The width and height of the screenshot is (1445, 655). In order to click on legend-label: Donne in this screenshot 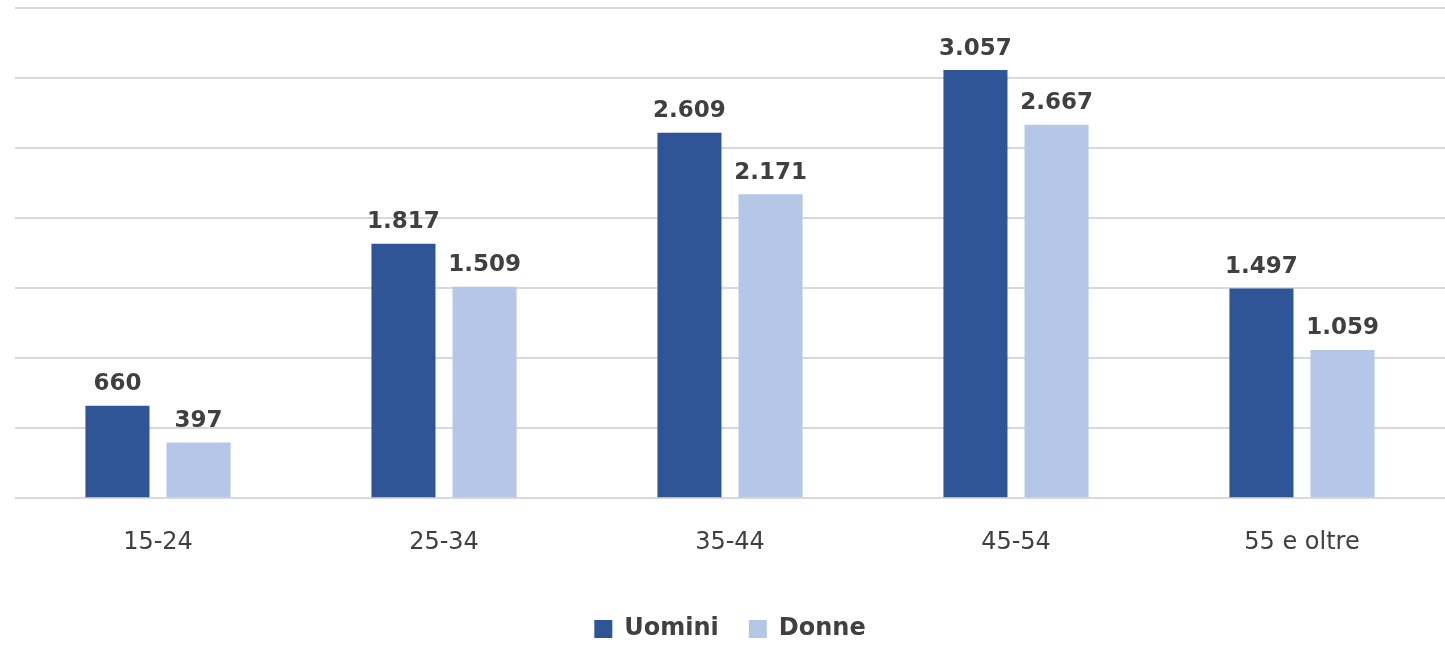, I will do `click(822, 627)`.